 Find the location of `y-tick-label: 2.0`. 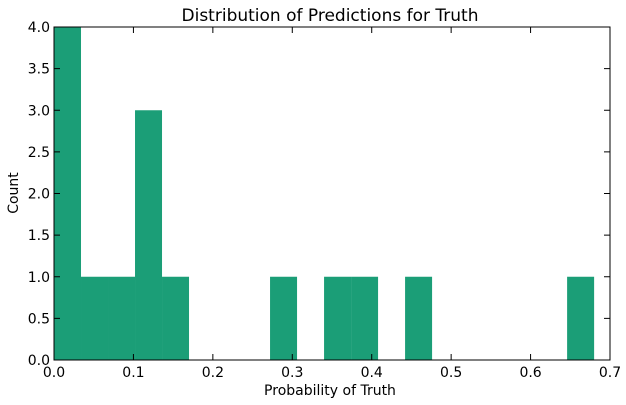

y-tick-label: 2.0 is located at coordinates (39, 195).